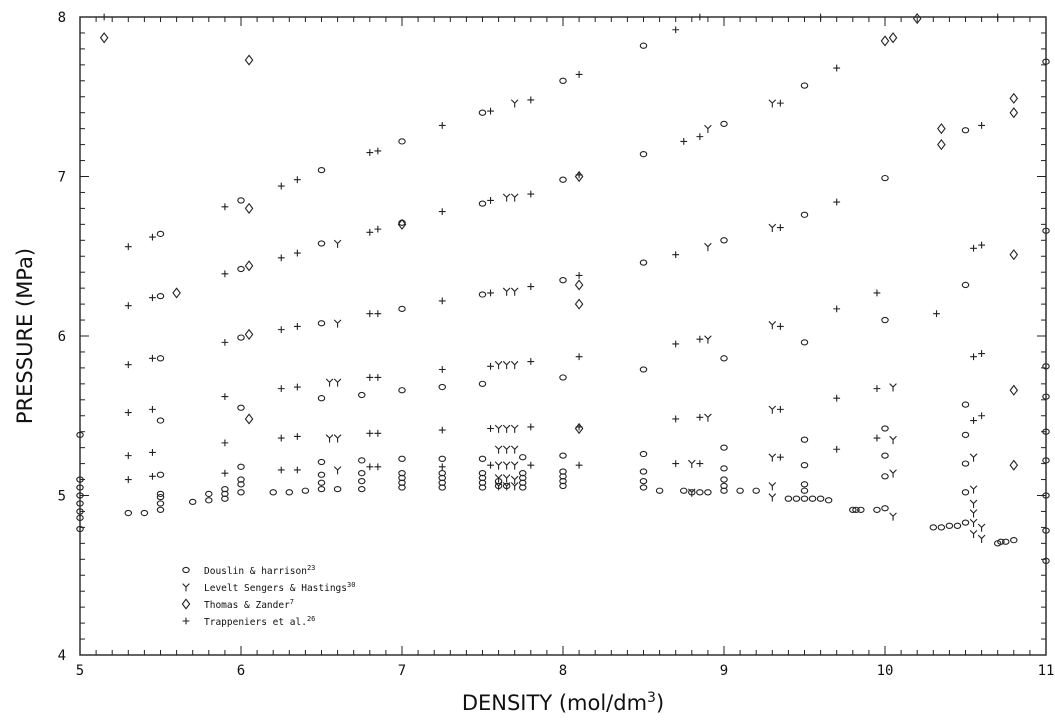 The image size is (1055, 725). Describe the element at coordinates (724, 671) in the screenshot. I see `x-tick-label: 9` at that location.